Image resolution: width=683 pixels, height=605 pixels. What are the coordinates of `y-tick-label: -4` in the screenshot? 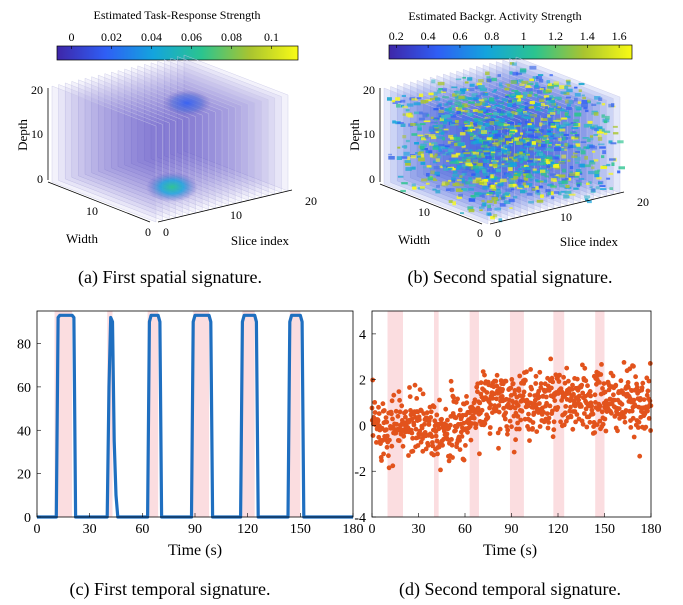 It's located at (360, 518).